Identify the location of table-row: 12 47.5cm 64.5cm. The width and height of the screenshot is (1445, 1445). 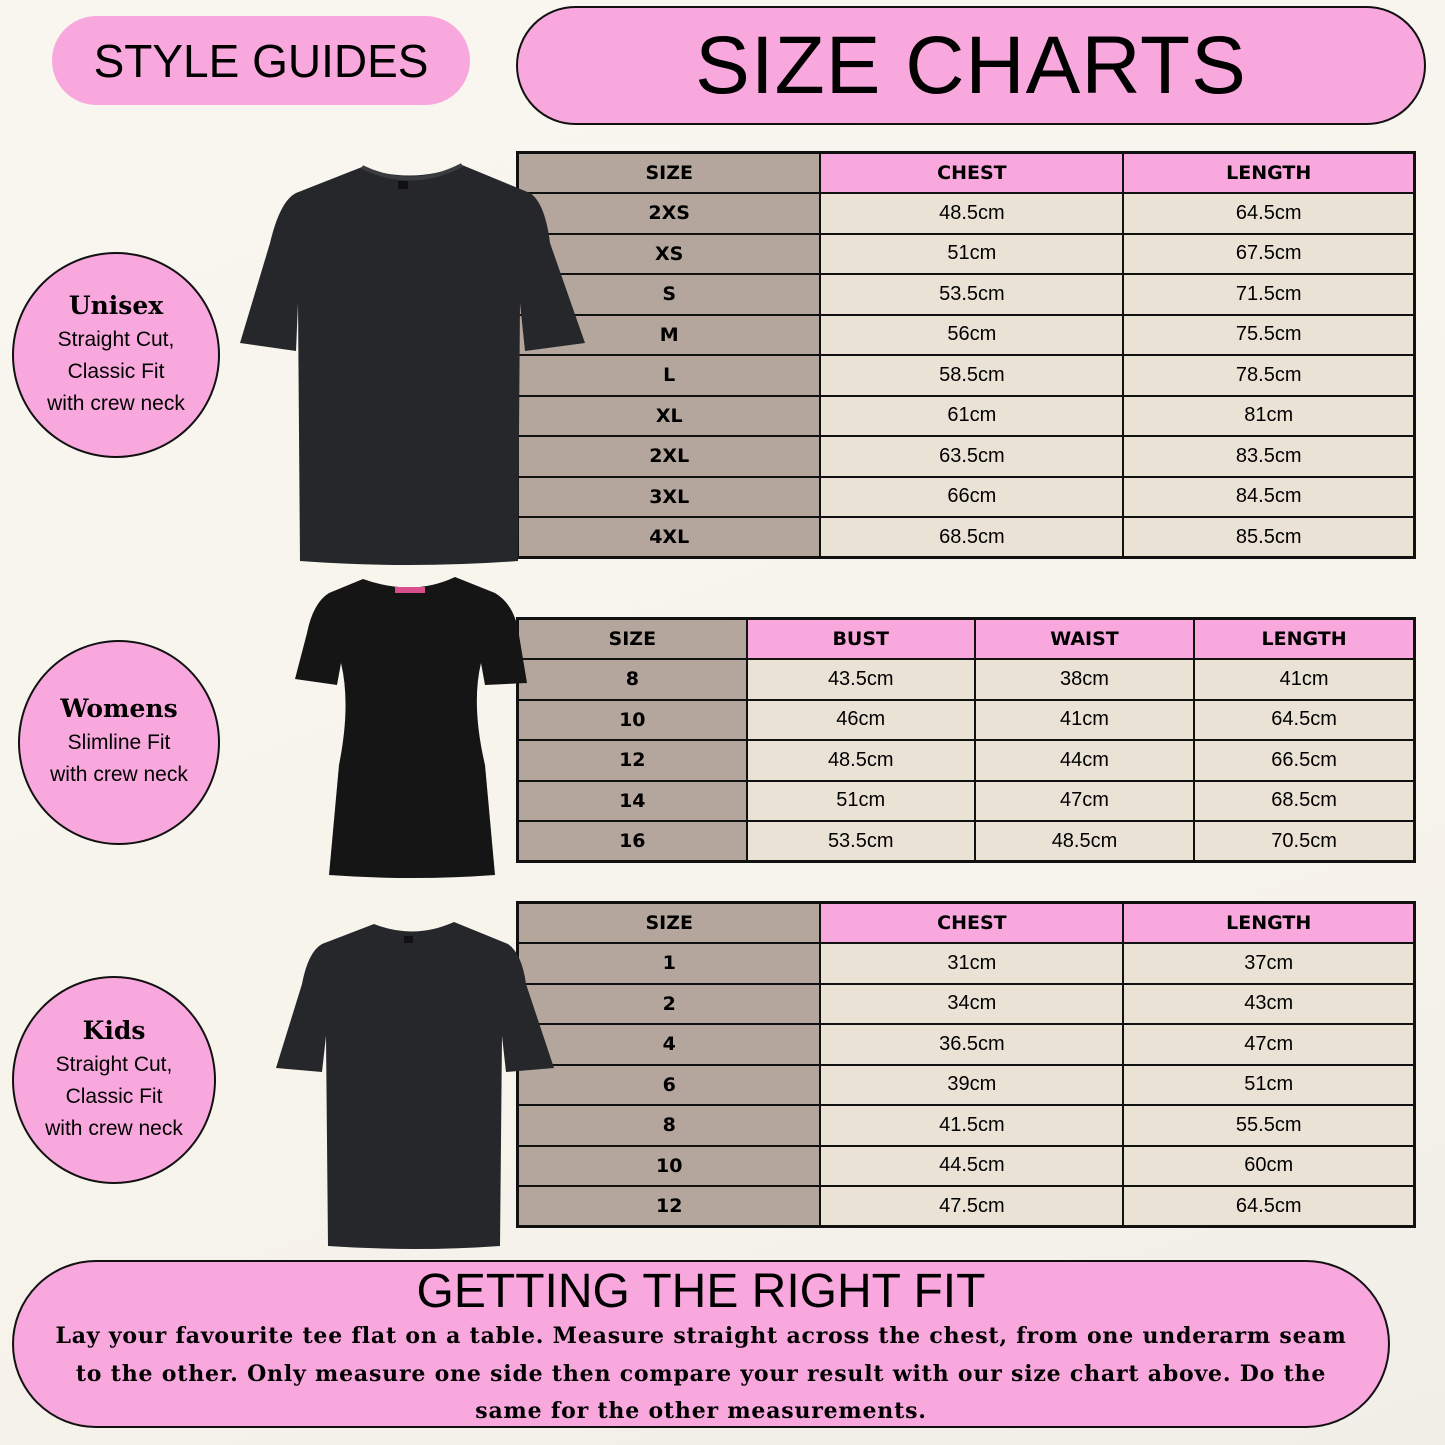
(966, 1206).